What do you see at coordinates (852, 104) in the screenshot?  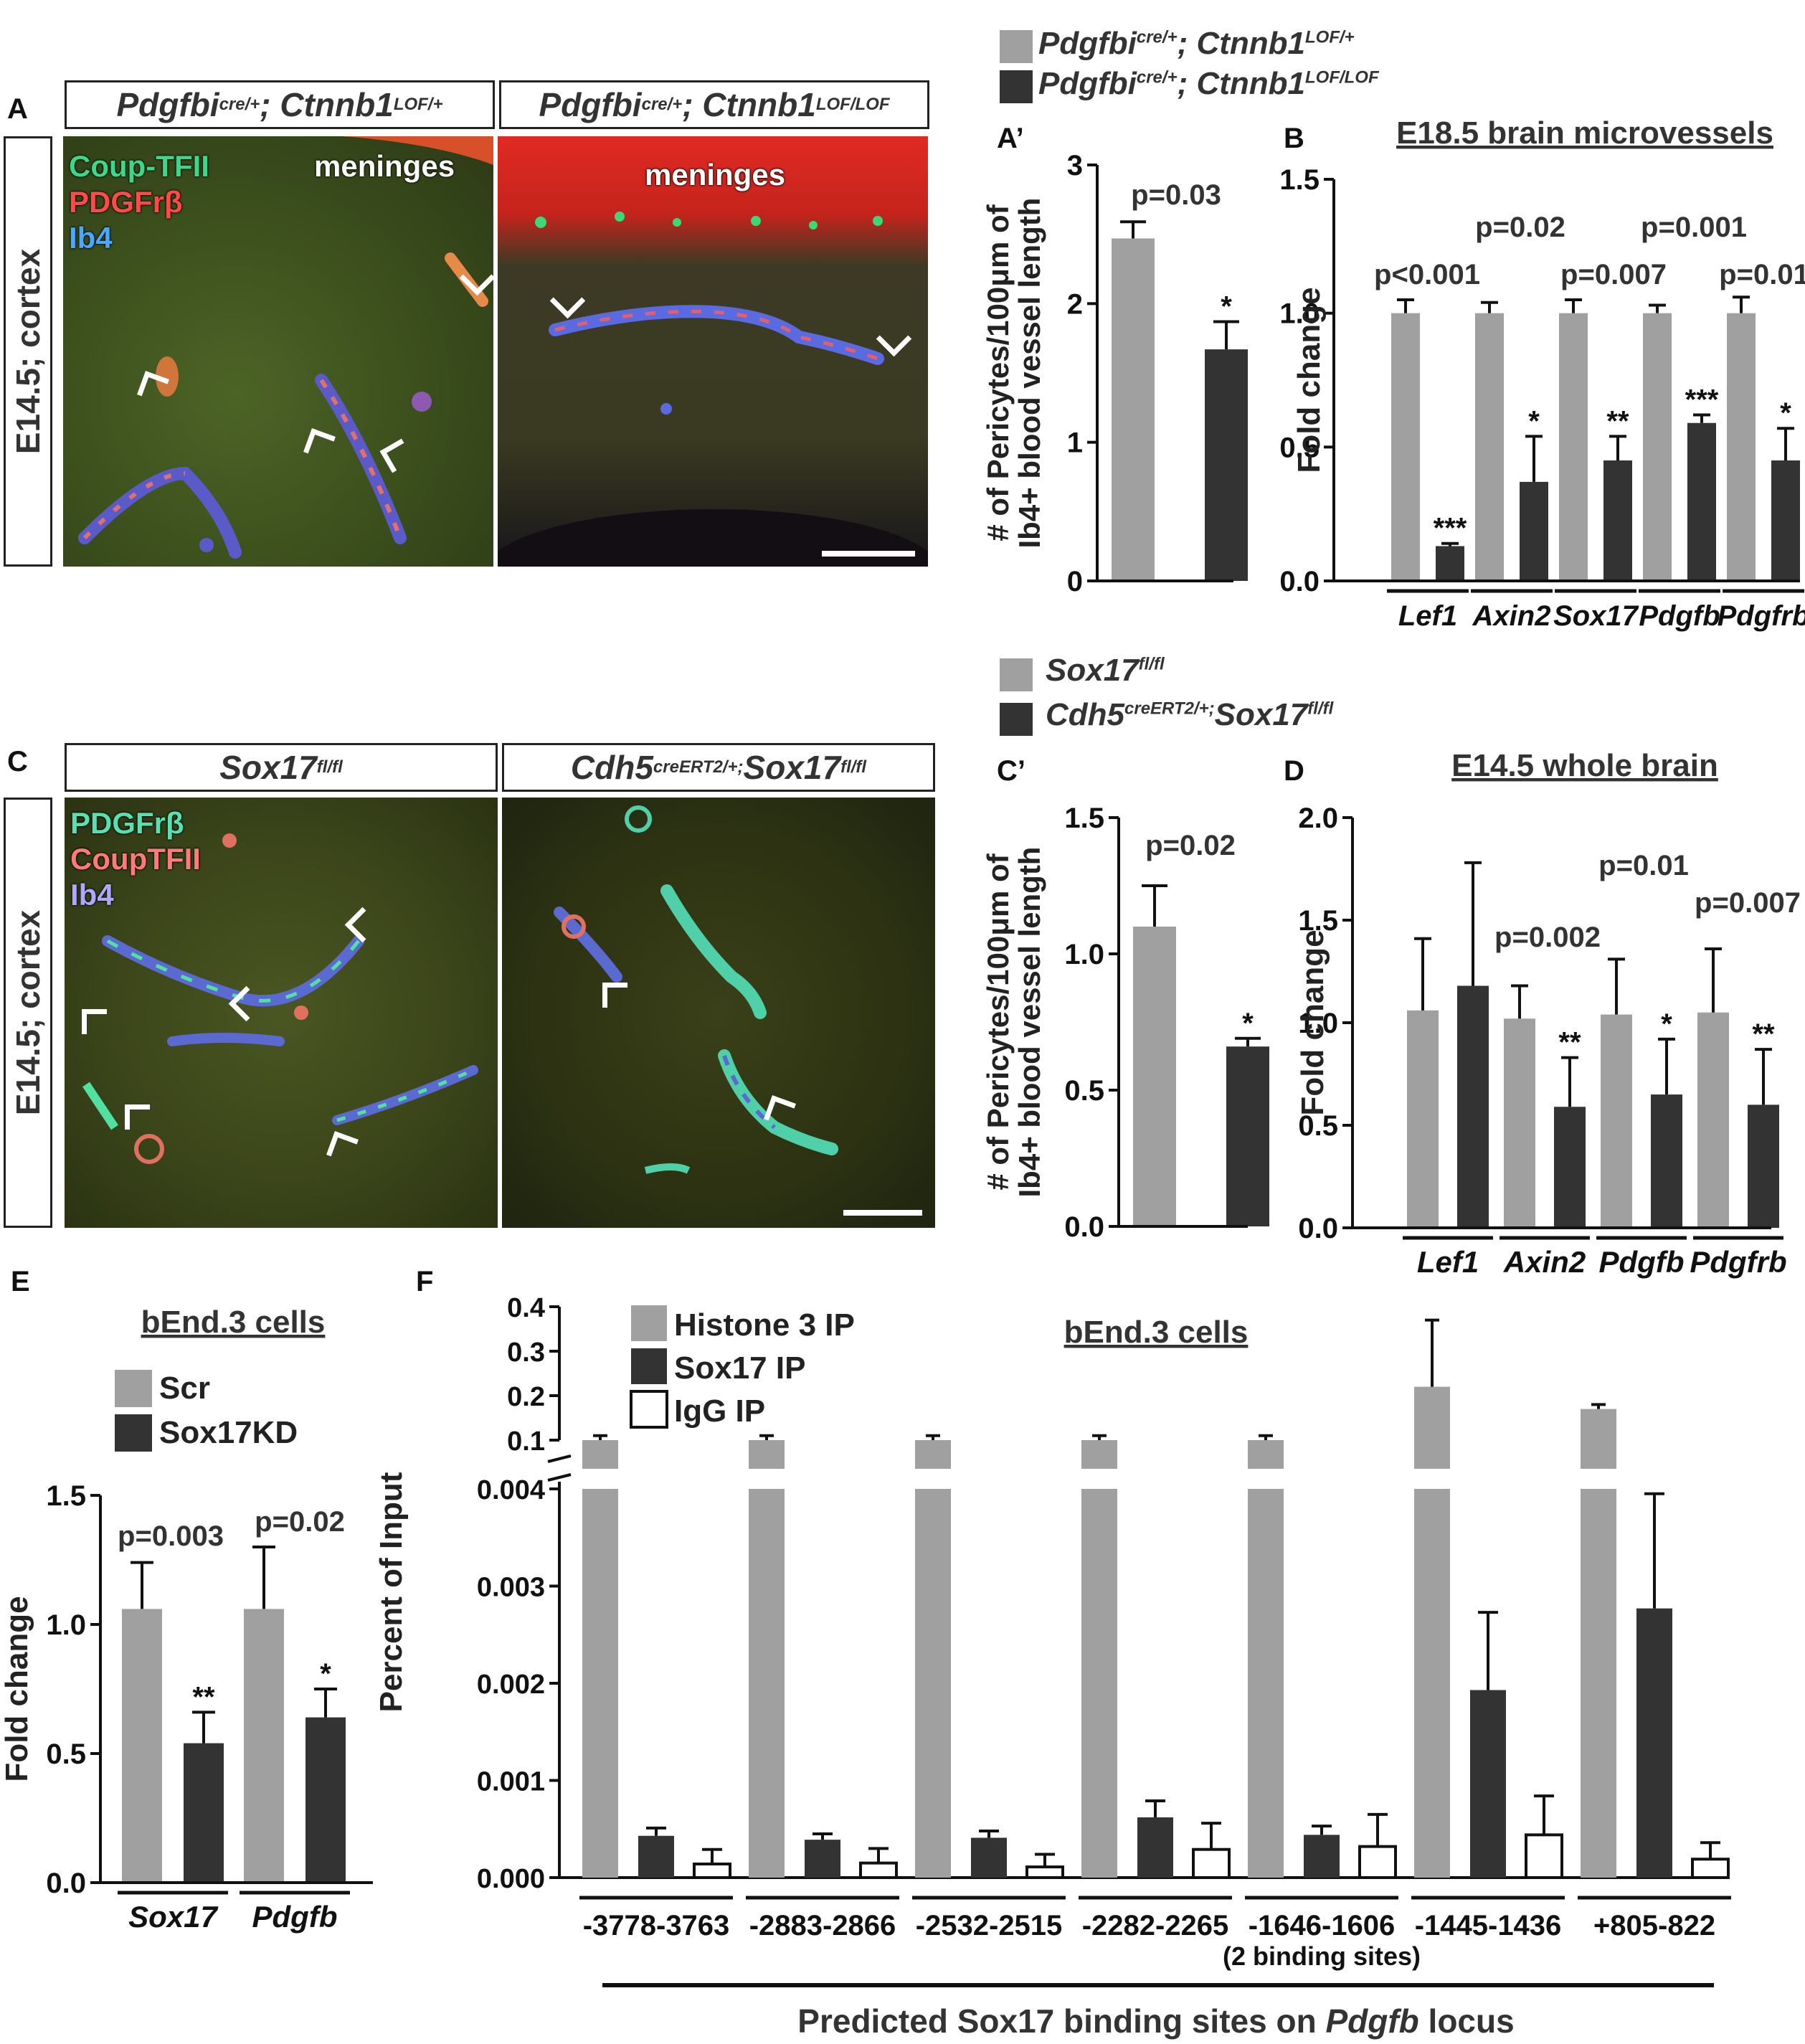 I see `genotype-superscript: LOF/LOF` at bounding box center [852, 104].